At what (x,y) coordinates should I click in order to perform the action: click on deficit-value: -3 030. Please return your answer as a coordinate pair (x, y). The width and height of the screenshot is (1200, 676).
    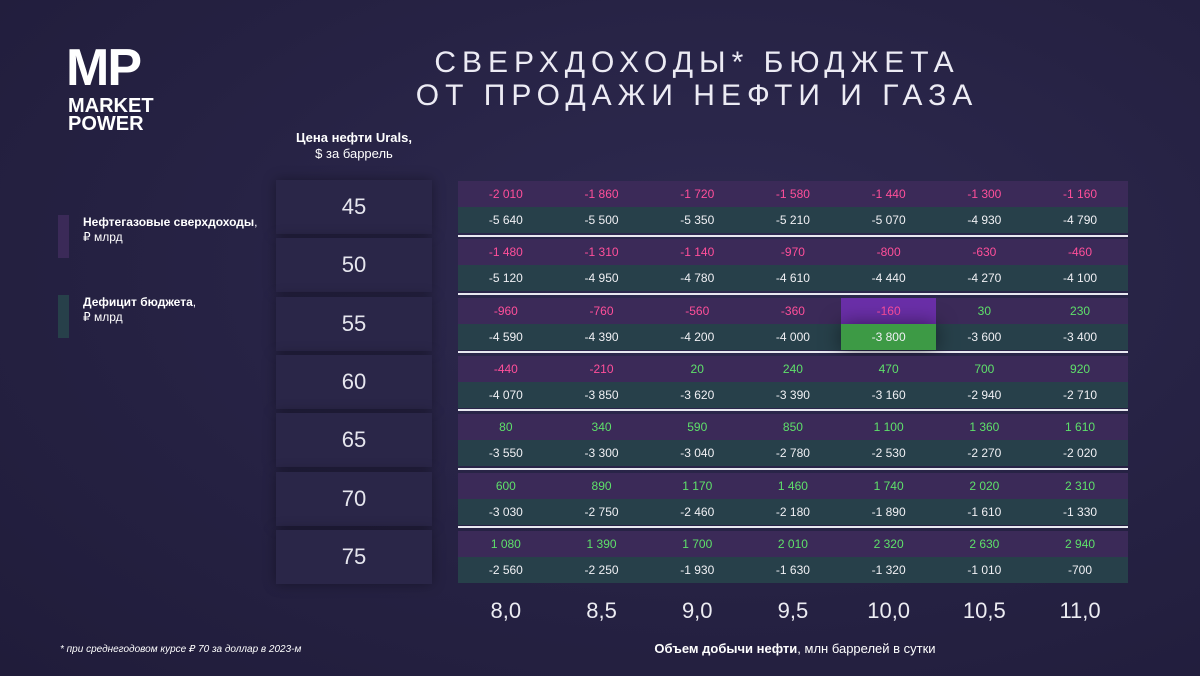
    Looking at the image, I should click on (505, 511).